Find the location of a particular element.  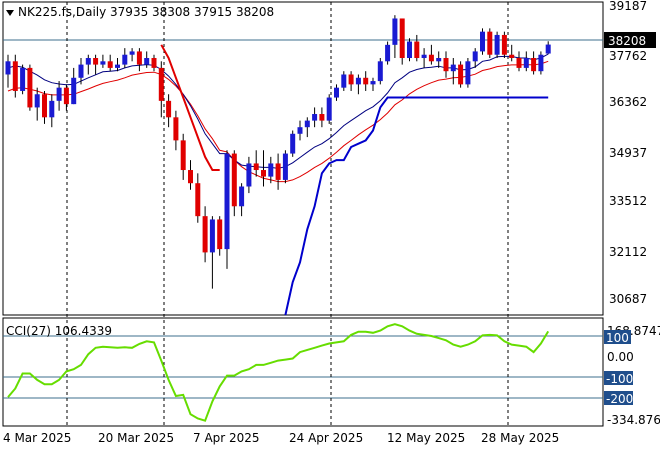

time-tick-label: 28 May 2025 is located at coordinates (520, 438).